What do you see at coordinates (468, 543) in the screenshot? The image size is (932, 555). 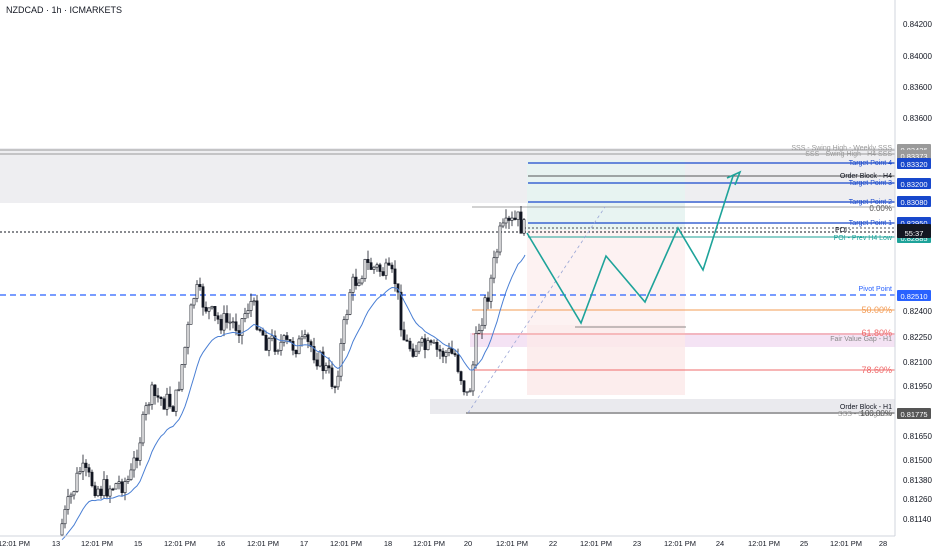 I see `x-tick-label: 20` at bounding box center [468, 543].